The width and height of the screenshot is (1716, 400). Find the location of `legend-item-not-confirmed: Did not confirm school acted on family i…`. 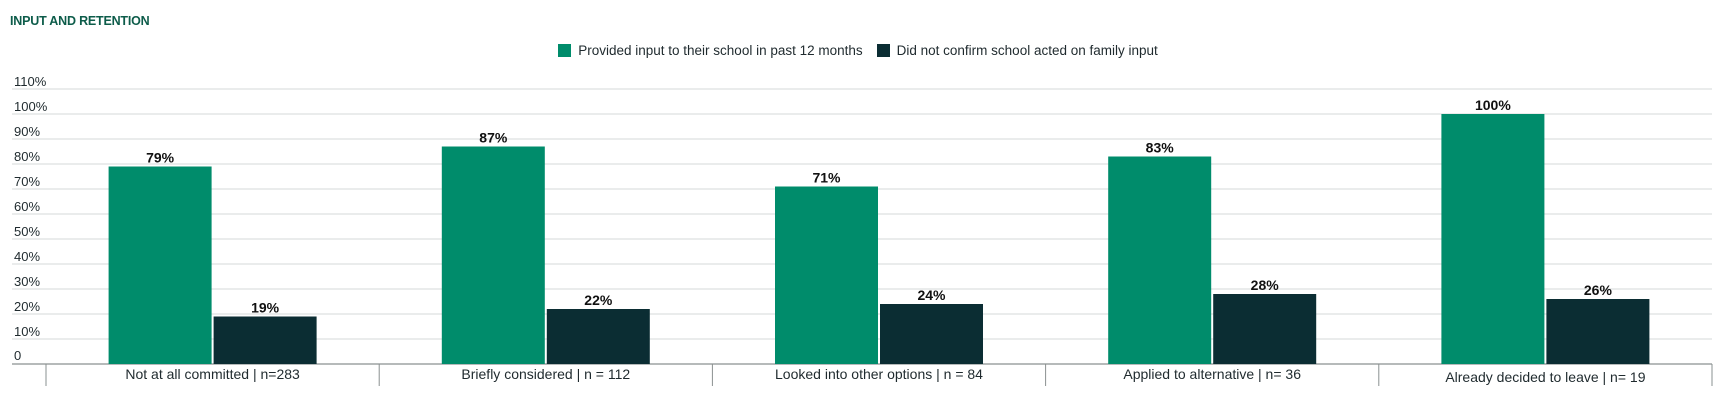

legend-item-not-confirmed: Did not confirm school acted on family i… is located at coordinates (1017, 50).